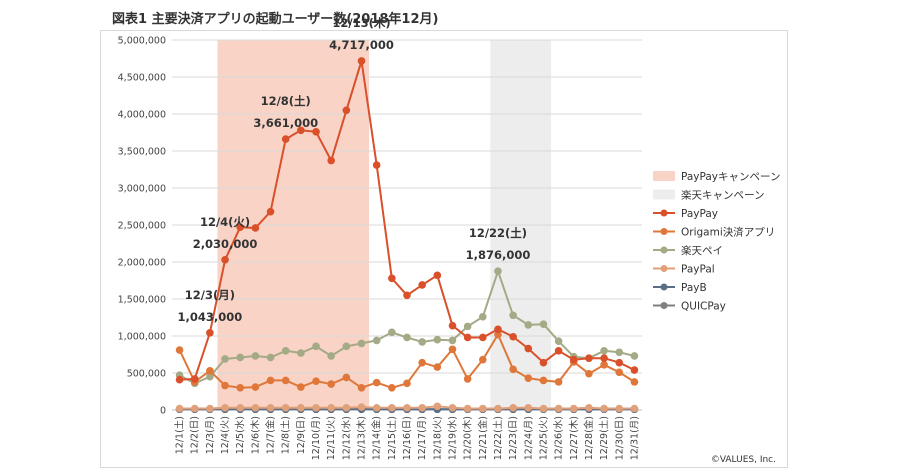 The width and height of the screenshot is (900, 473). What do you see at coordinates (452, 438) in the screenshot?
I see `x-tick-label: 12/19(水)` at bounding box center [452, 438].